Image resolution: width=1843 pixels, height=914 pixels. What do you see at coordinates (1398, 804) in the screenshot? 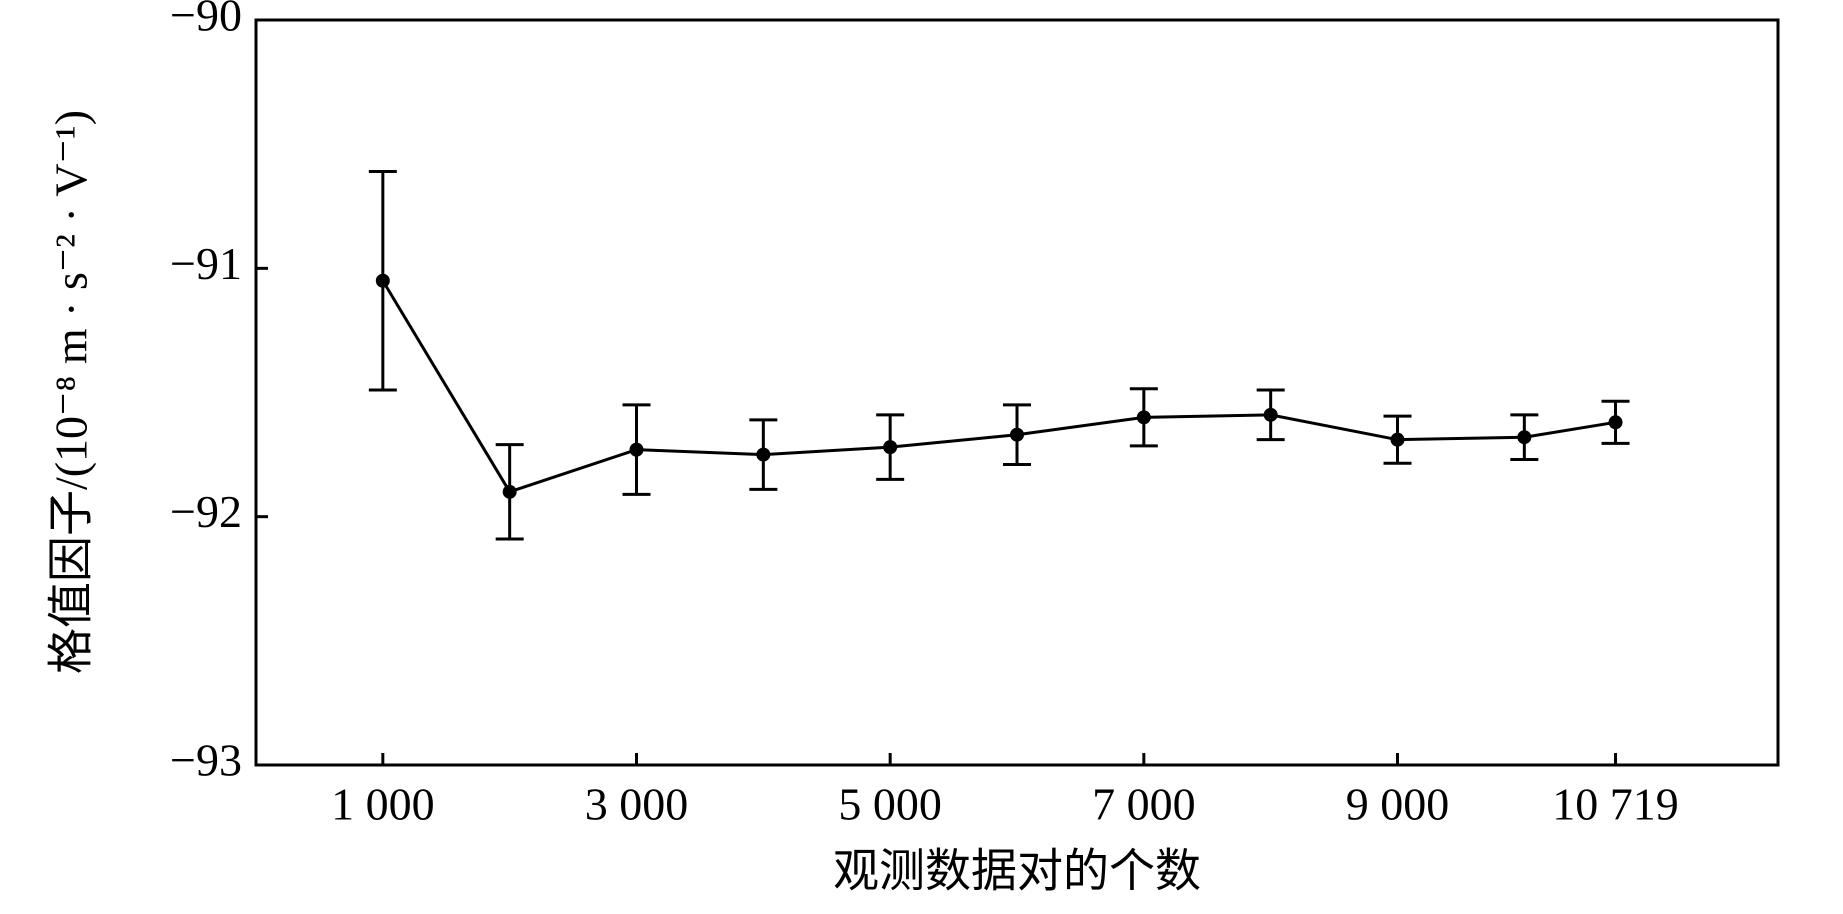
I see `x-tick-label: 9 000` at bounding box center [1398, 804].